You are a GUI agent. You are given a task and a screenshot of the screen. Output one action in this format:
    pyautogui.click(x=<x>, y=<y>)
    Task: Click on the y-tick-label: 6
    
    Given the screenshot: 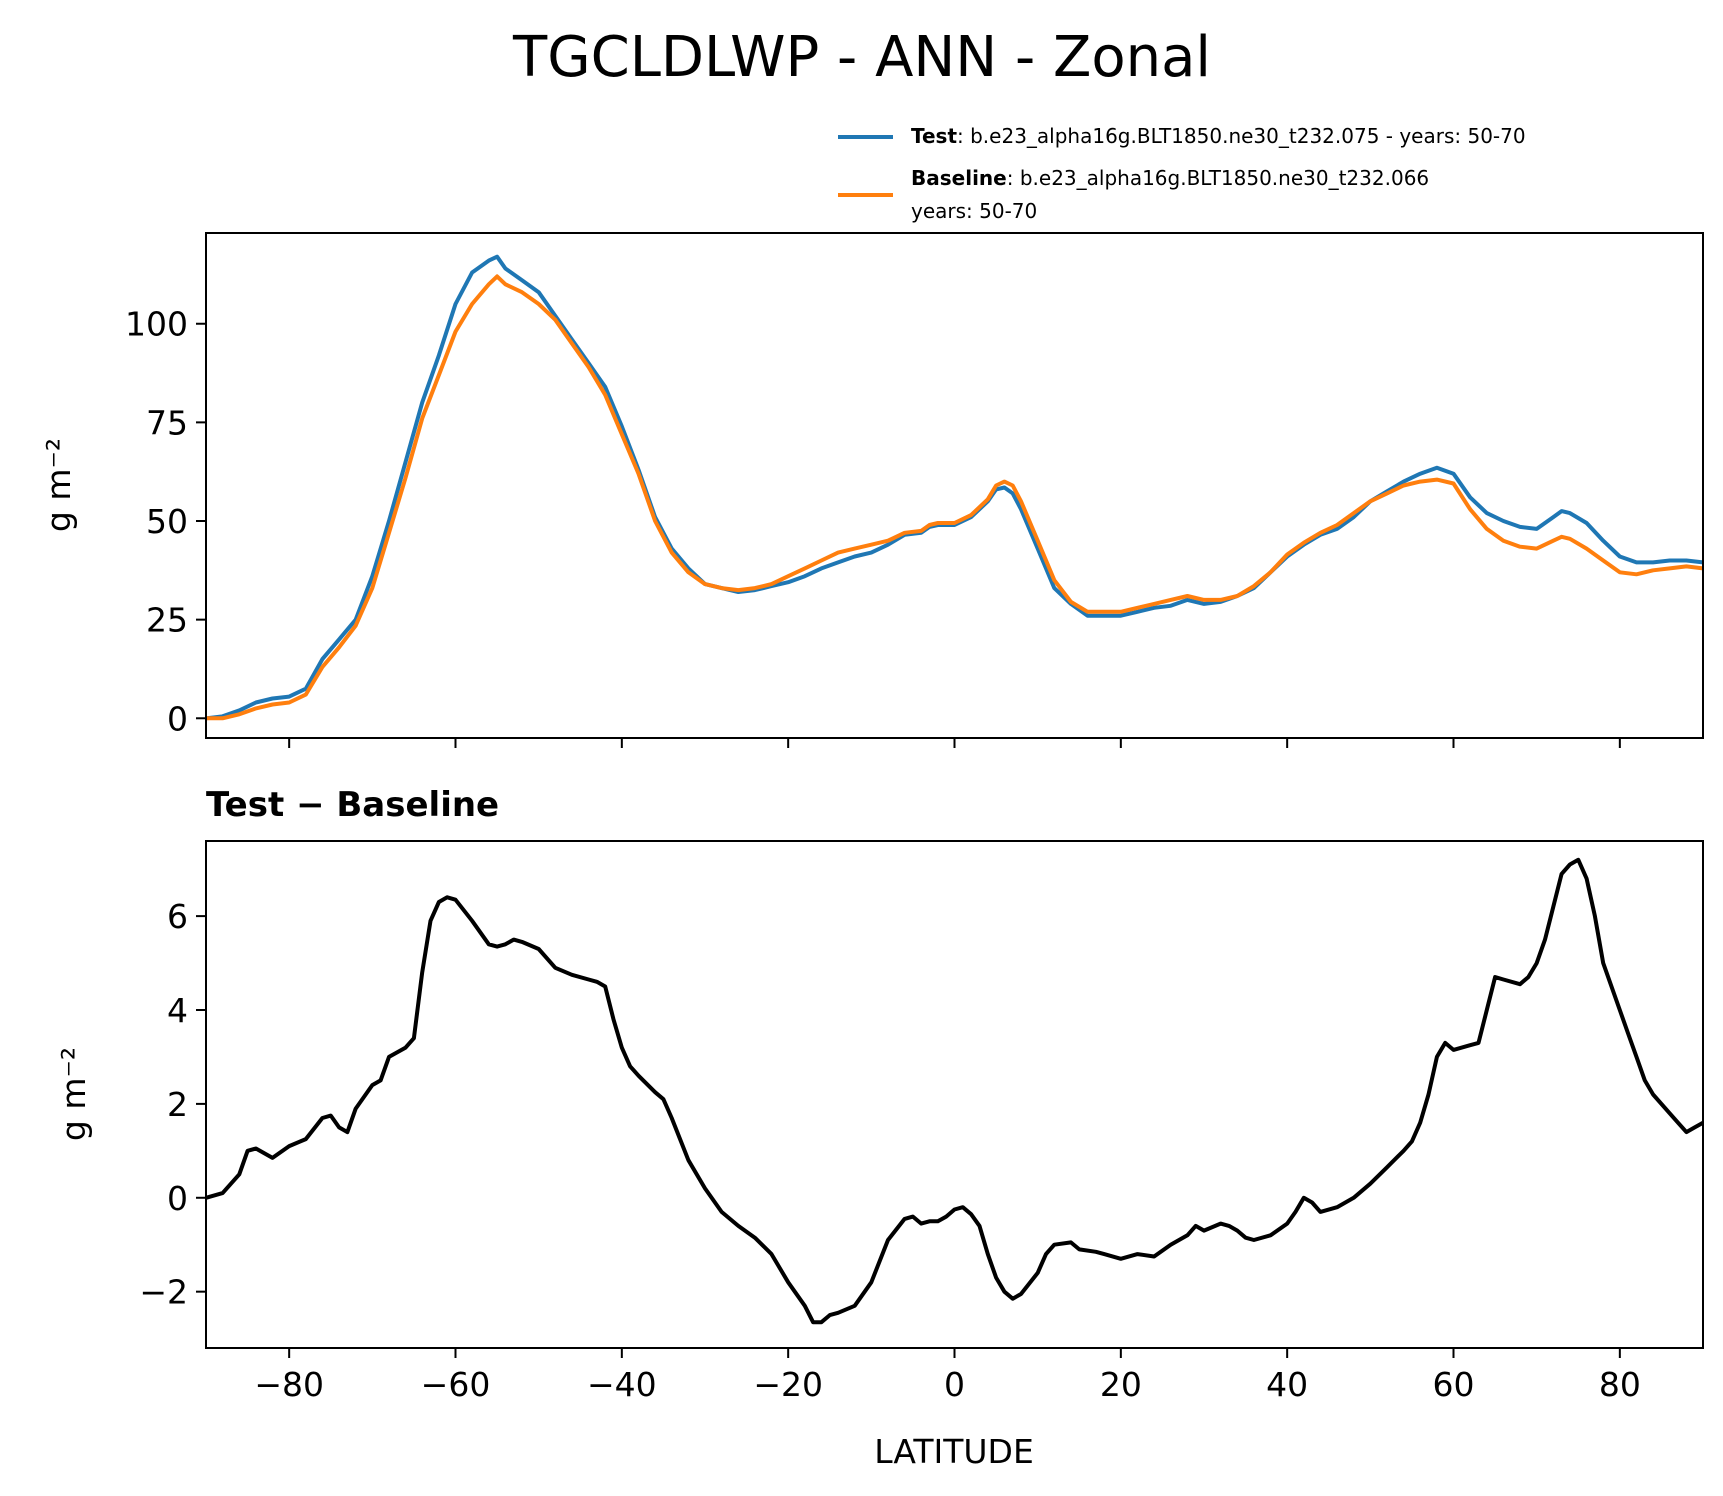 What is the action you would take?
    pyautogui.click(x=177, y=916)
    